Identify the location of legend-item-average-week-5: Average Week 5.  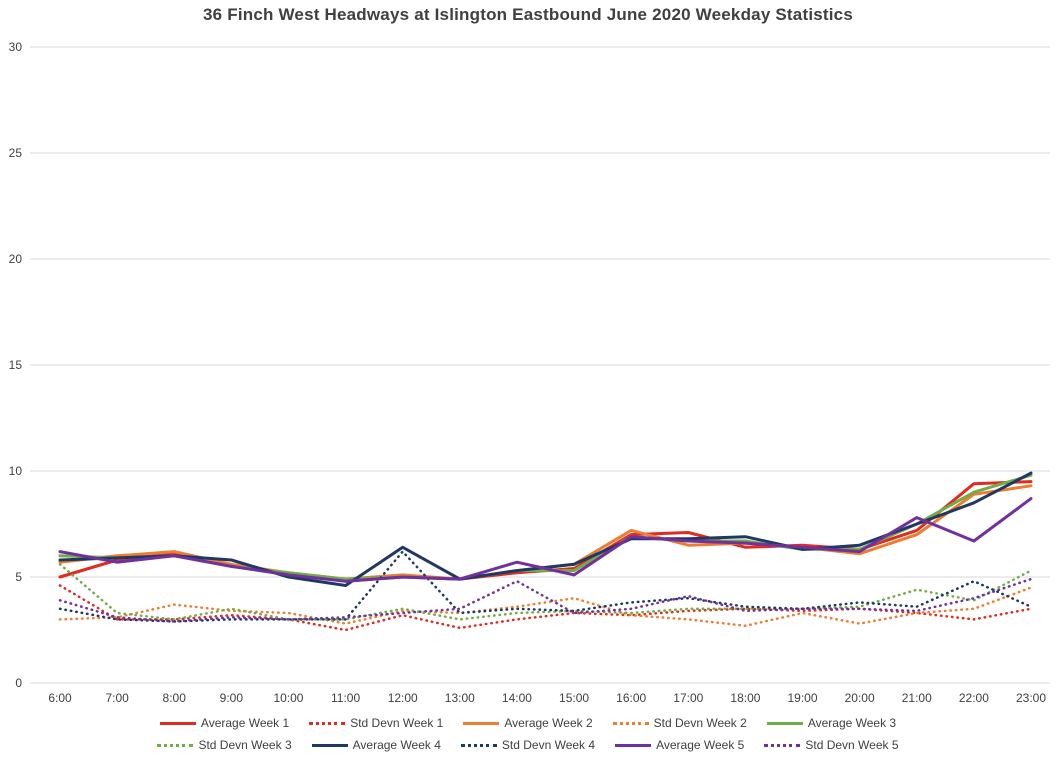
(679, 745).